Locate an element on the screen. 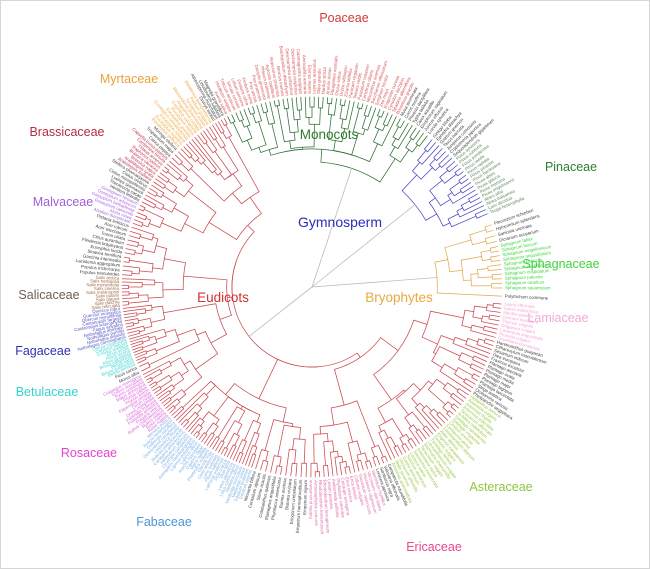 Image resolution: width=650 pixels, height=569 pixels. tip-label: Brachypodium distachyon is located at coordinates (284, 70).